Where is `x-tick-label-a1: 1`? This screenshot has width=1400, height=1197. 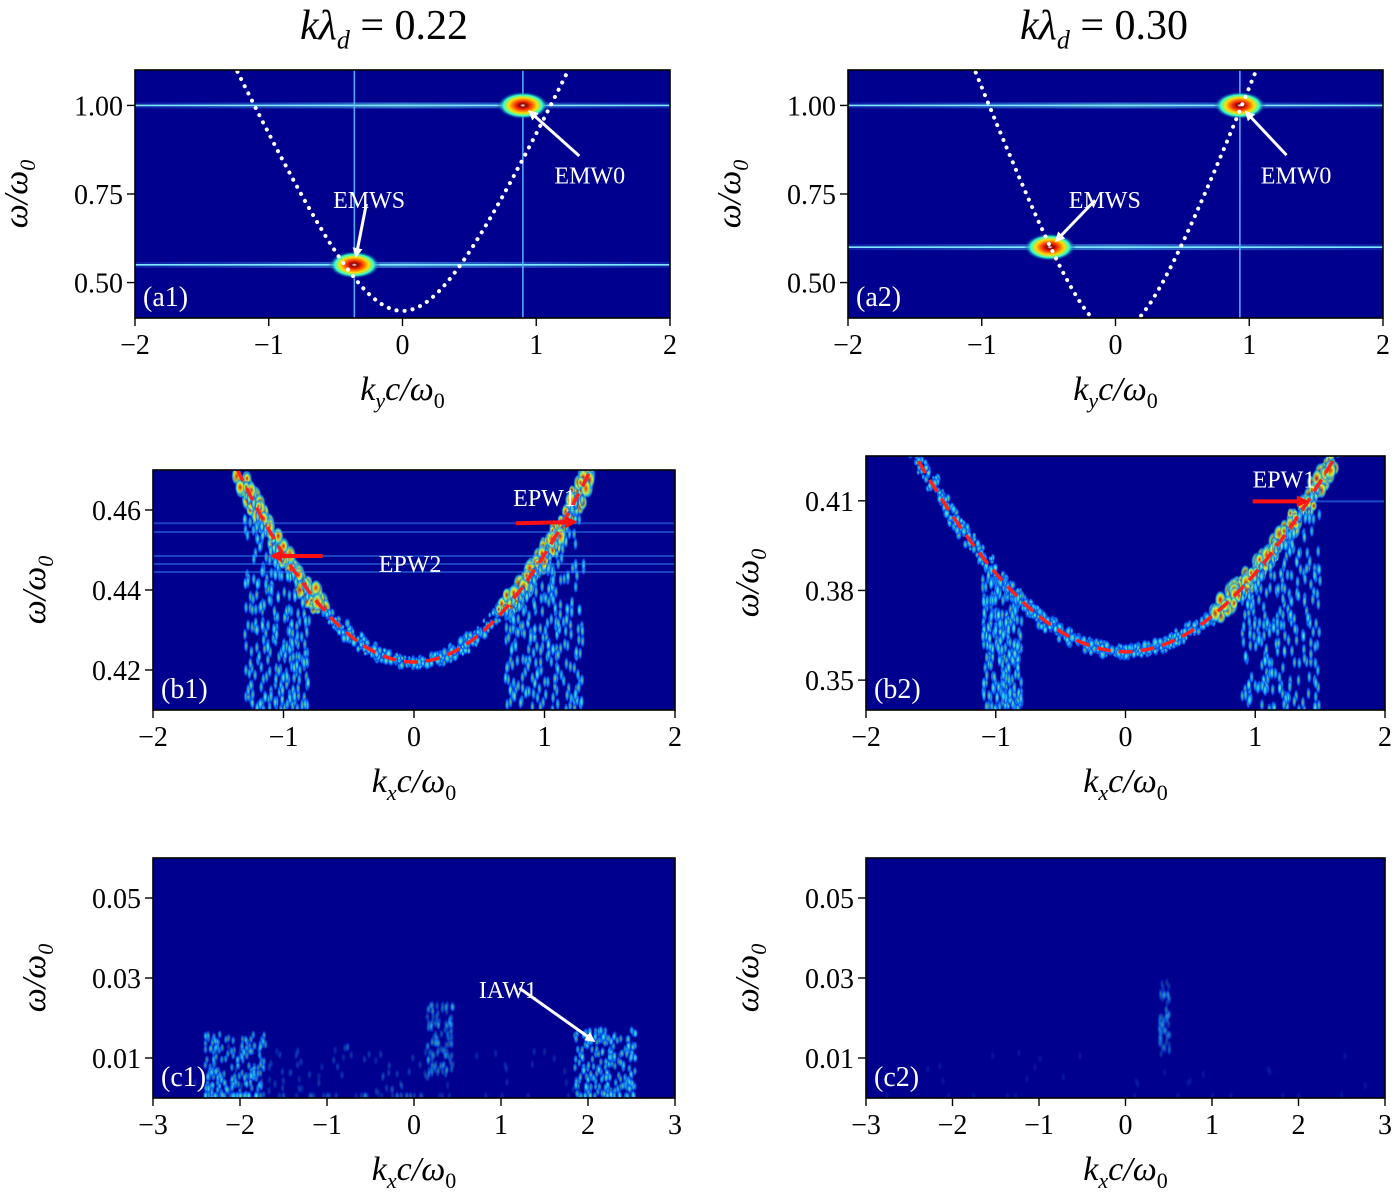 x-tick-label-a1: 1 is located at coordinates (536, 345).